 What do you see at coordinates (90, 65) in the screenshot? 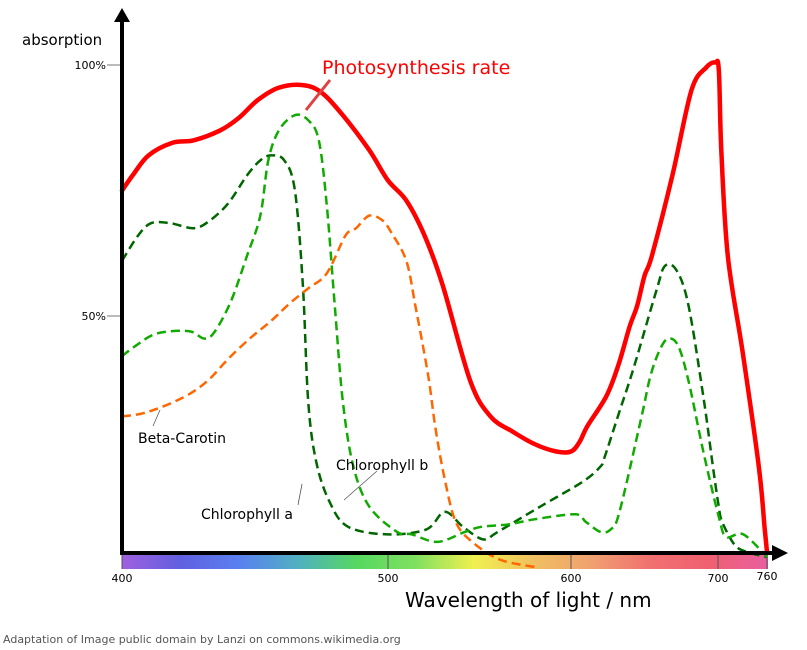
I see `y-tick-label: 100%` at bounding box center [90, 65].